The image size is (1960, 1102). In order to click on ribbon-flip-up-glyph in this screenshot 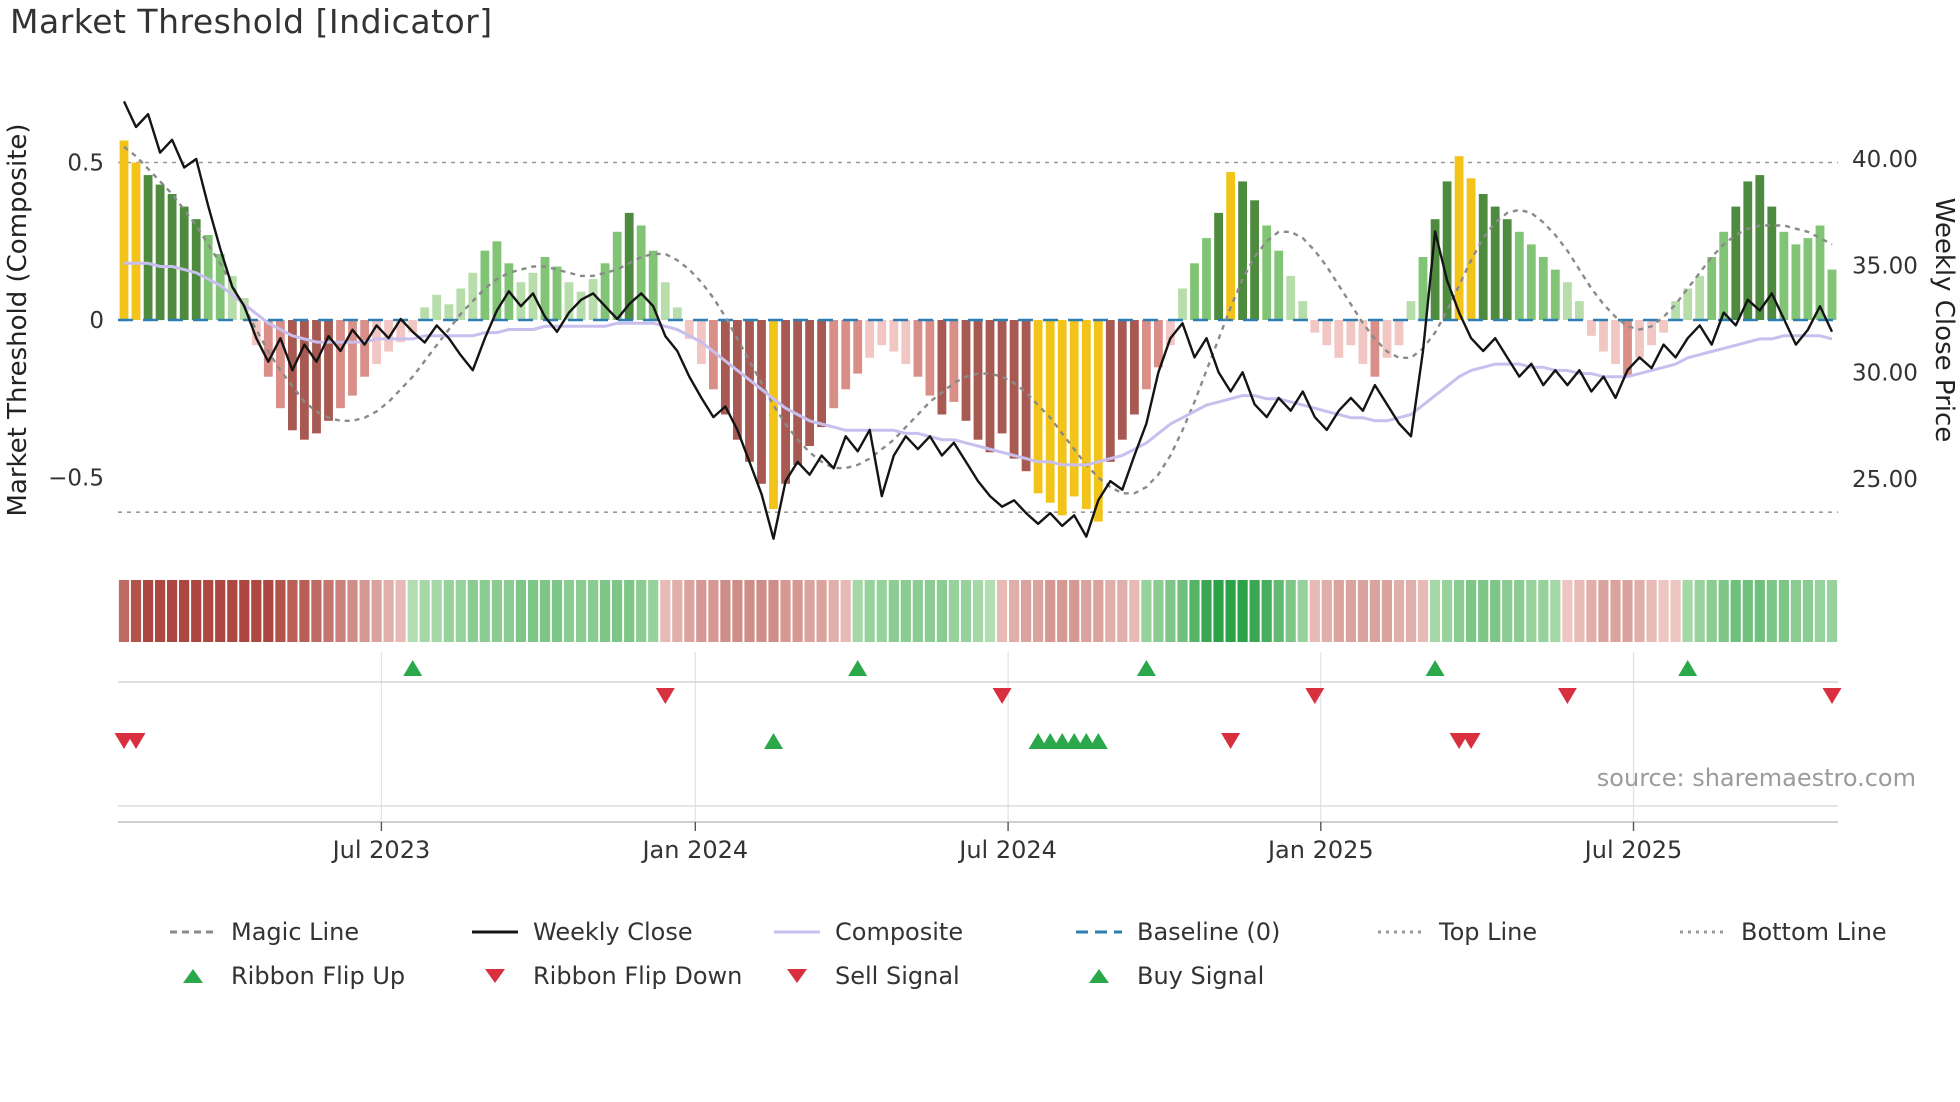, I will do `click(193, 976)`.